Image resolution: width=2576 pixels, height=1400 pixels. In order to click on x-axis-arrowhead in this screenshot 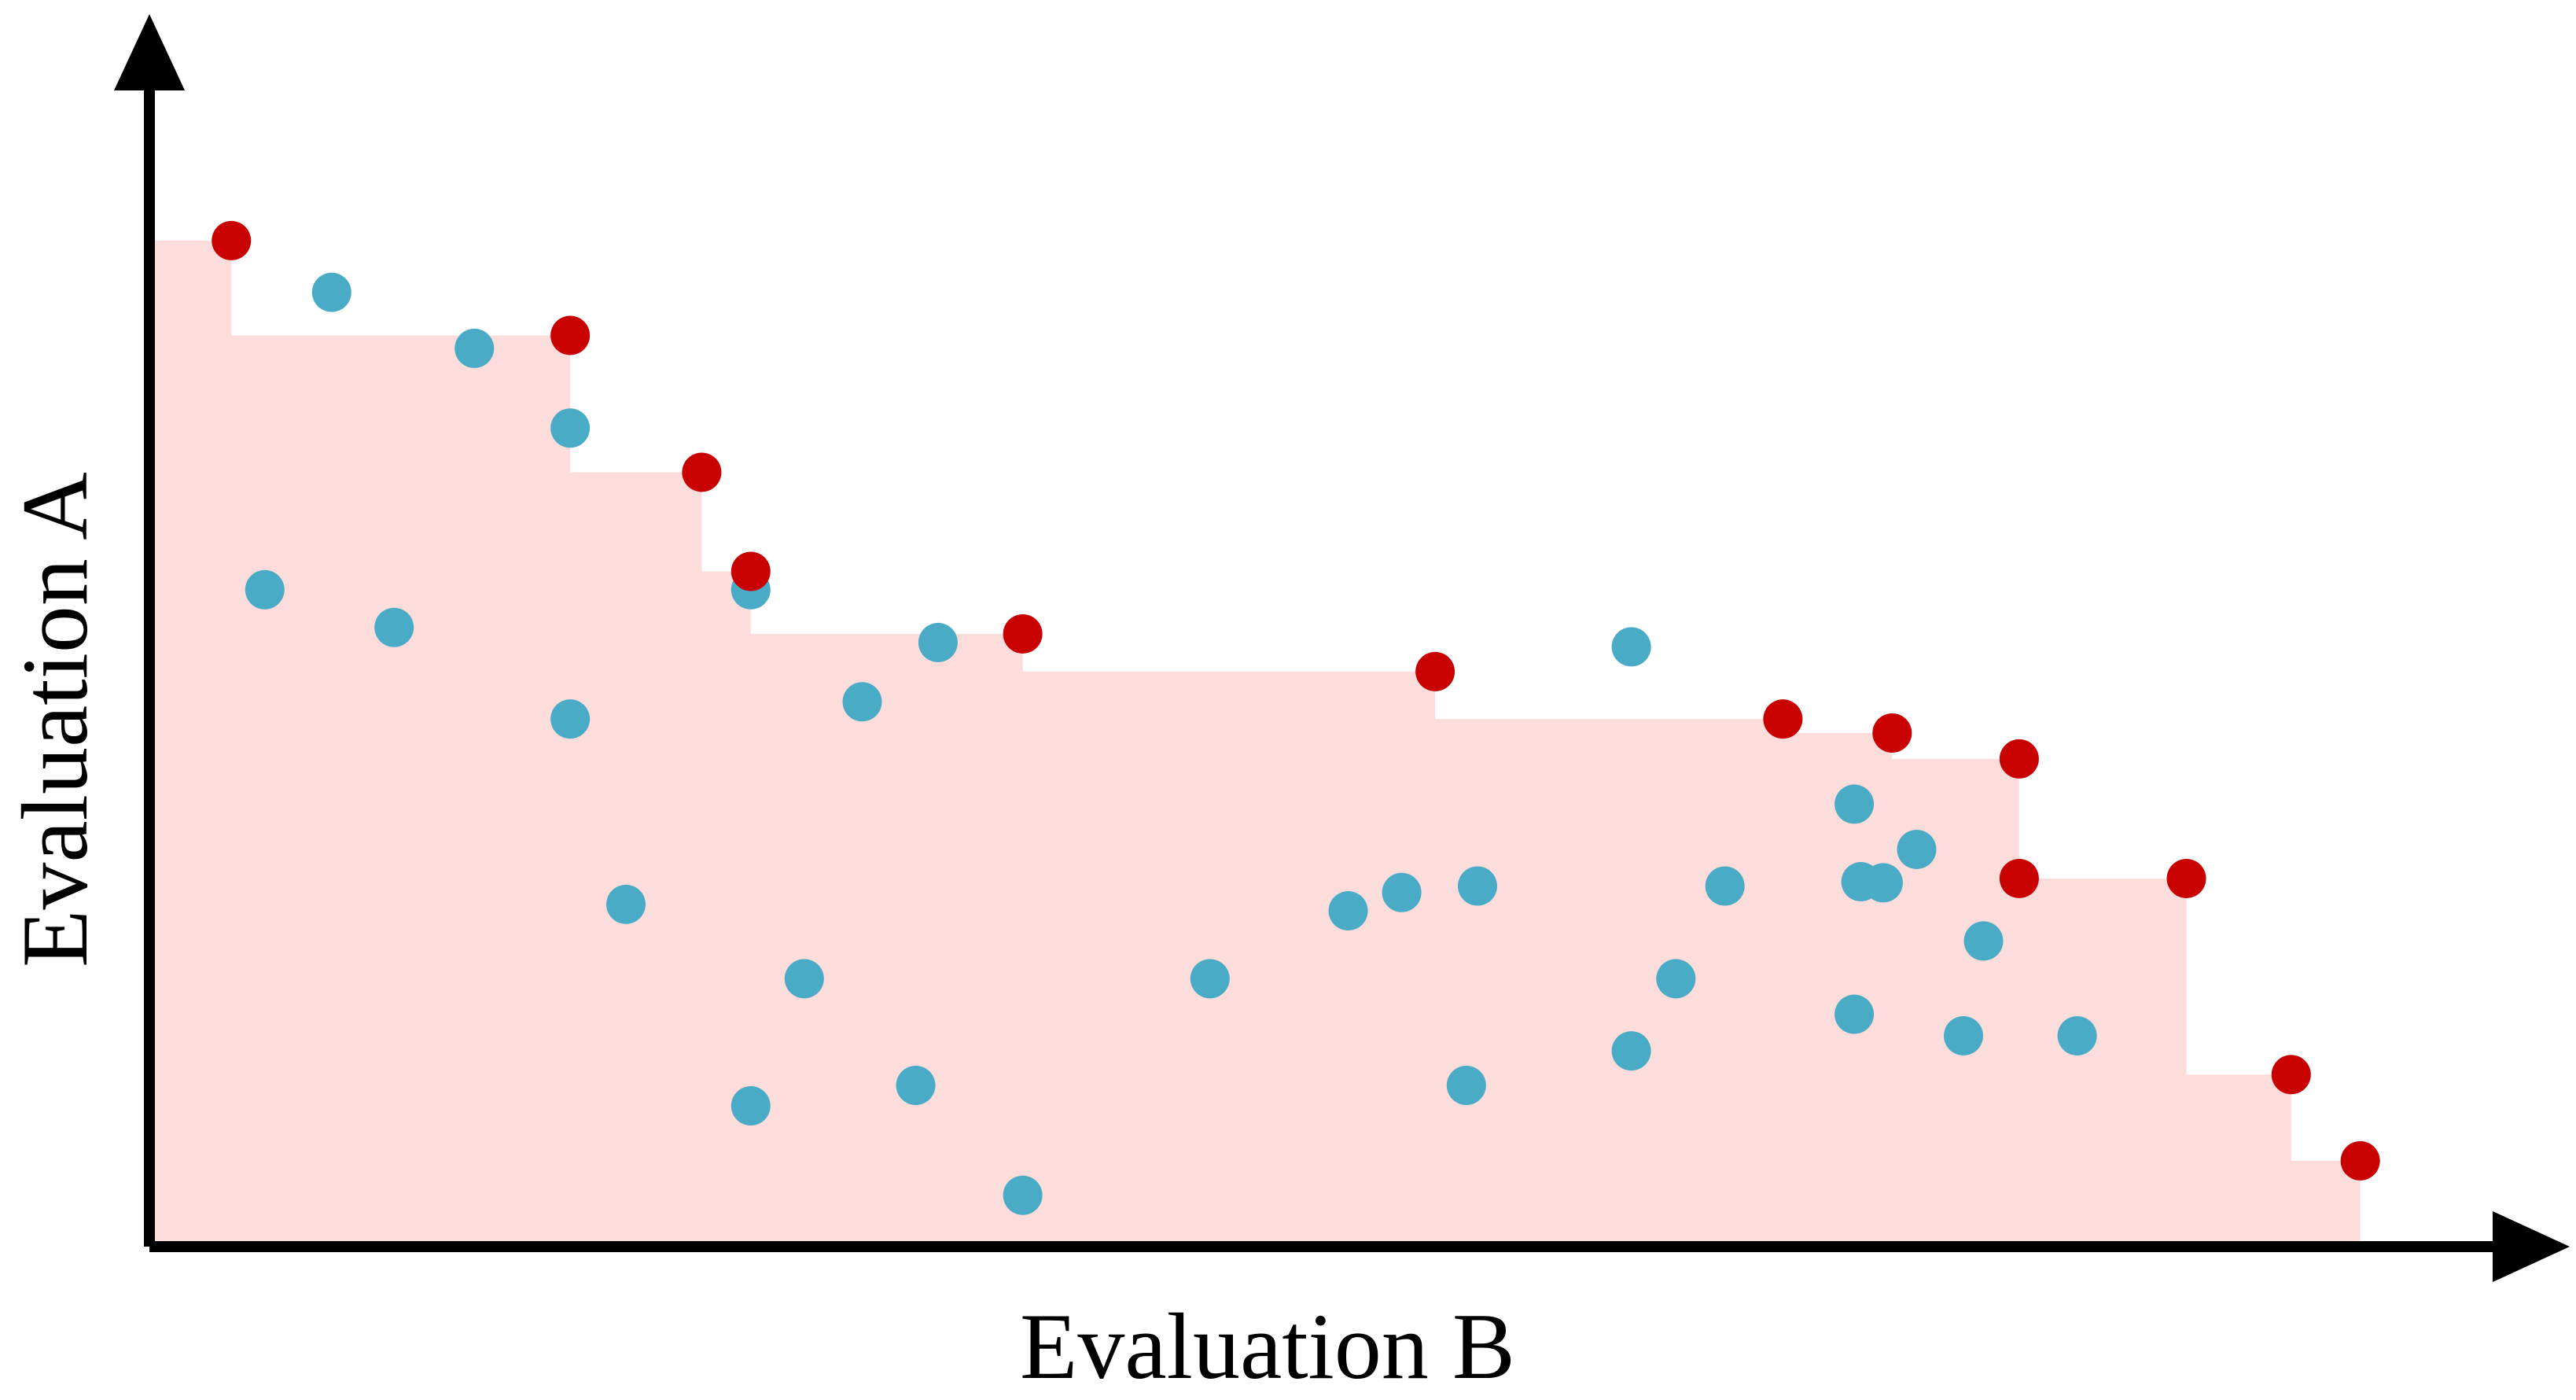, I will do `click(2531, 1246)`.